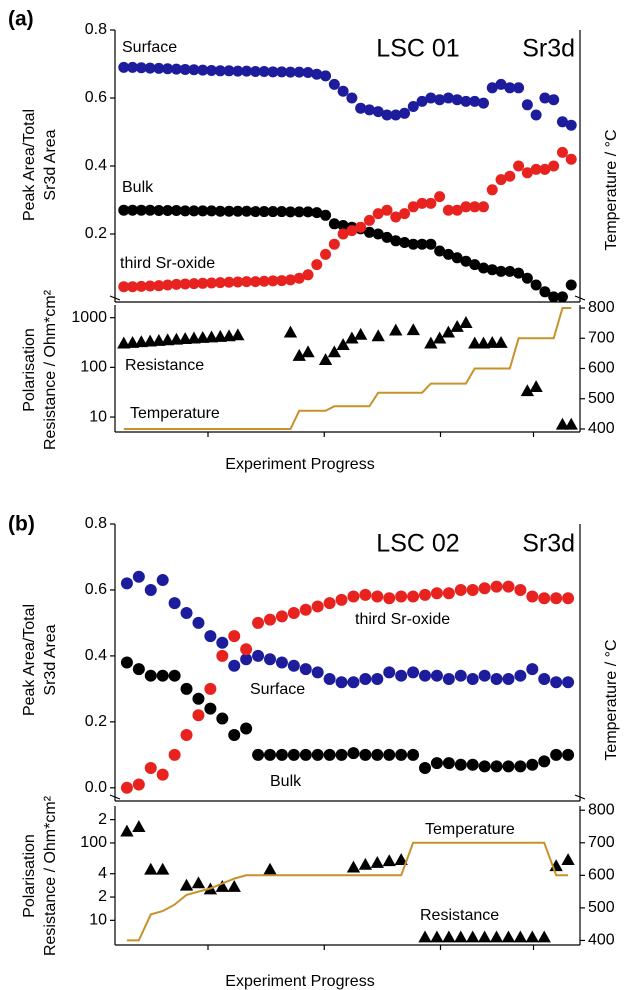  Describe the element at coordinates (21, 19) in the screenshot. I see `panel-label: (a)` at that location.